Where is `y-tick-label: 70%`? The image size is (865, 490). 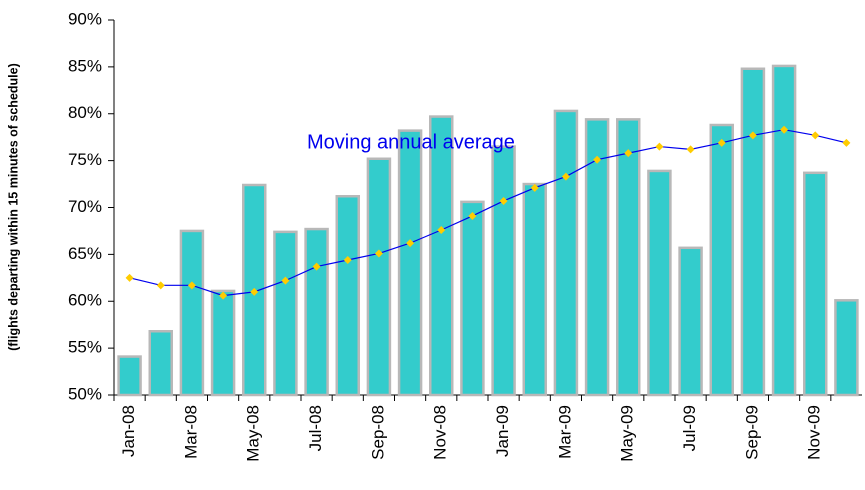
y-tick-label: 70% is located at coordinates (85, 206).